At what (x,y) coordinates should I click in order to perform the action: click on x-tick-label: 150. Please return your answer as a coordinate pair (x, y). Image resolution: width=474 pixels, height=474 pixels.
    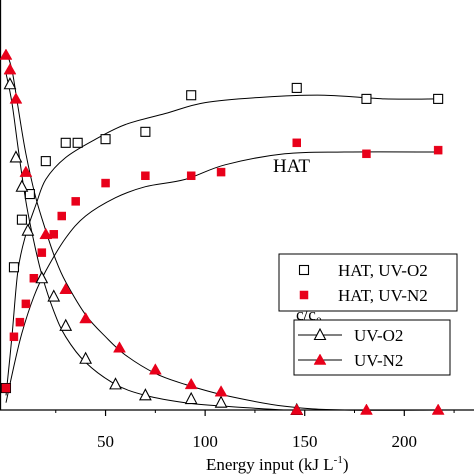
    Looking at the image, I should click on (305, 441).